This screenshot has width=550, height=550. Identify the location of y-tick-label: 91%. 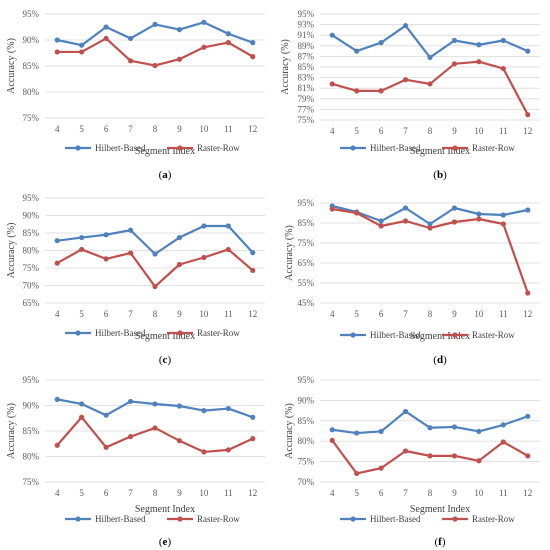
(306, 35).